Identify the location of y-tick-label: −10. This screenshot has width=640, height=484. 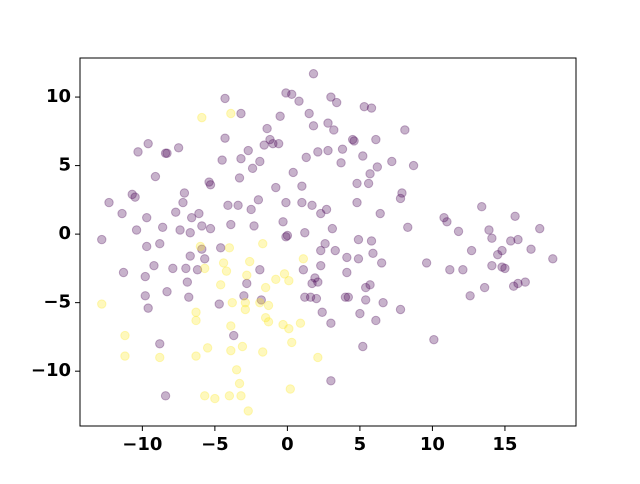
(51, 370).